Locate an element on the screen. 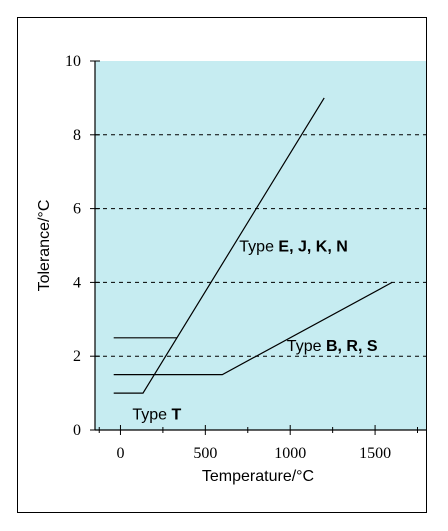 The height and width of the screenshot is (531, 448). annotation-types: E, J, K, N is located at coordinates (312, 247).